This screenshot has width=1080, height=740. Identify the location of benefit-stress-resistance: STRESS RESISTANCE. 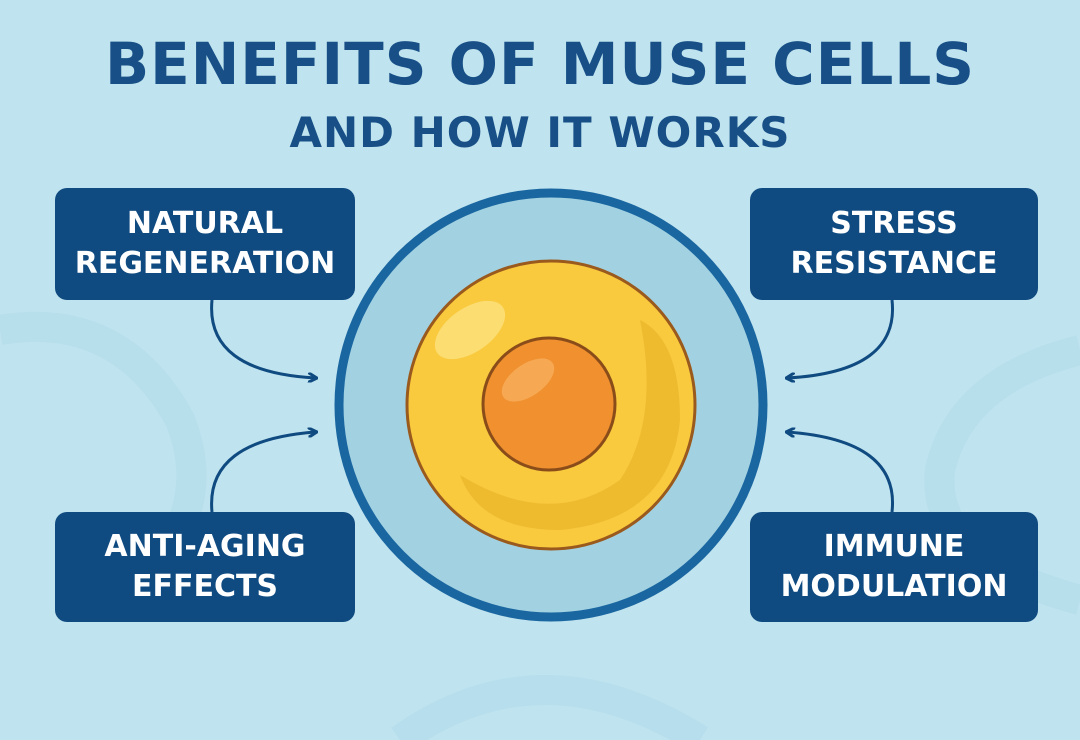
(894, 244).